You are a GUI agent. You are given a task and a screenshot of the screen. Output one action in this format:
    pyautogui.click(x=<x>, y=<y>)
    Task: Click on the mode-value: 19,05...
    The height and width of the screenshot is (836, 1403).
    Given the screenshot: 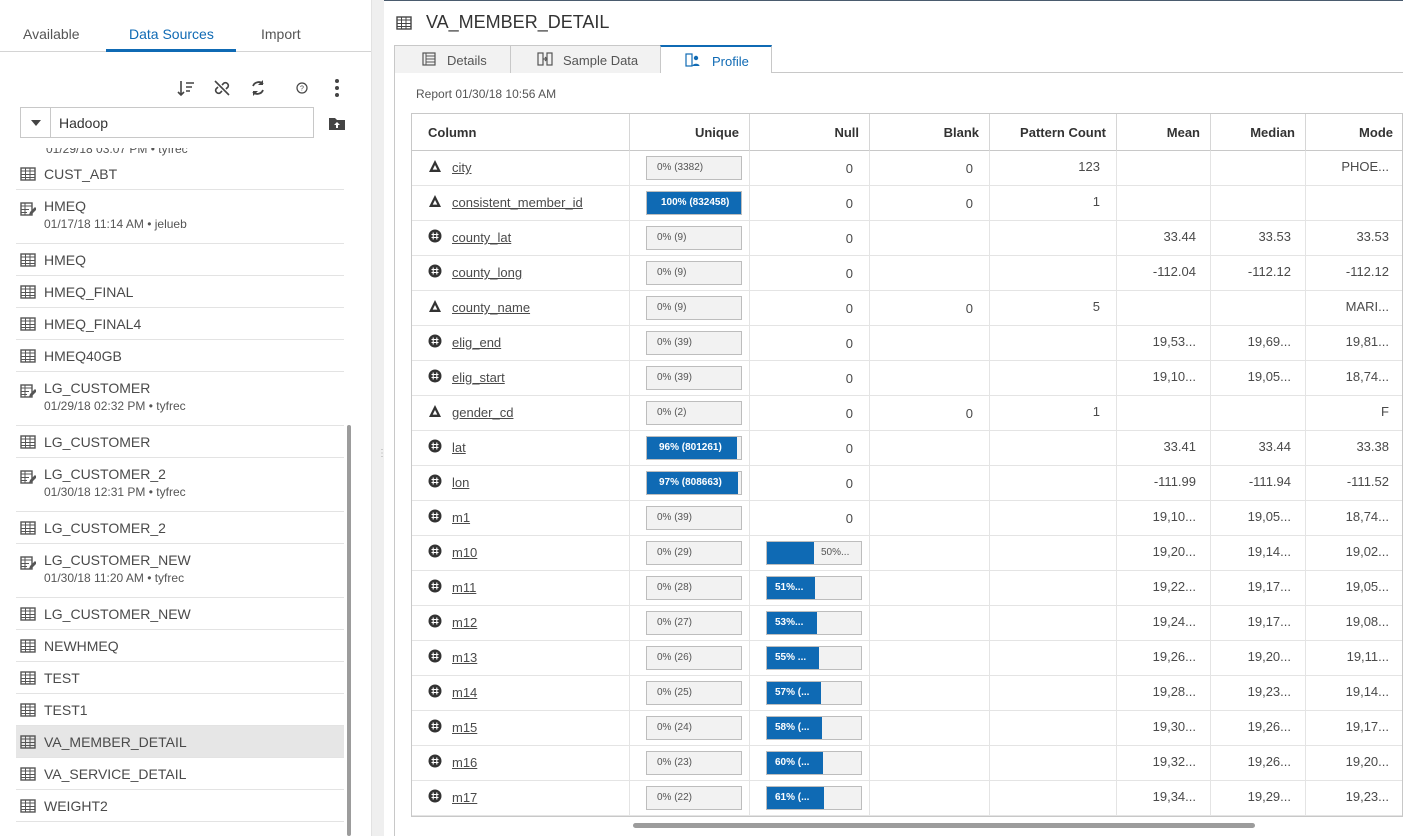 What is the action you would take?
    pyautogui.click(x=1367, y=586)
    